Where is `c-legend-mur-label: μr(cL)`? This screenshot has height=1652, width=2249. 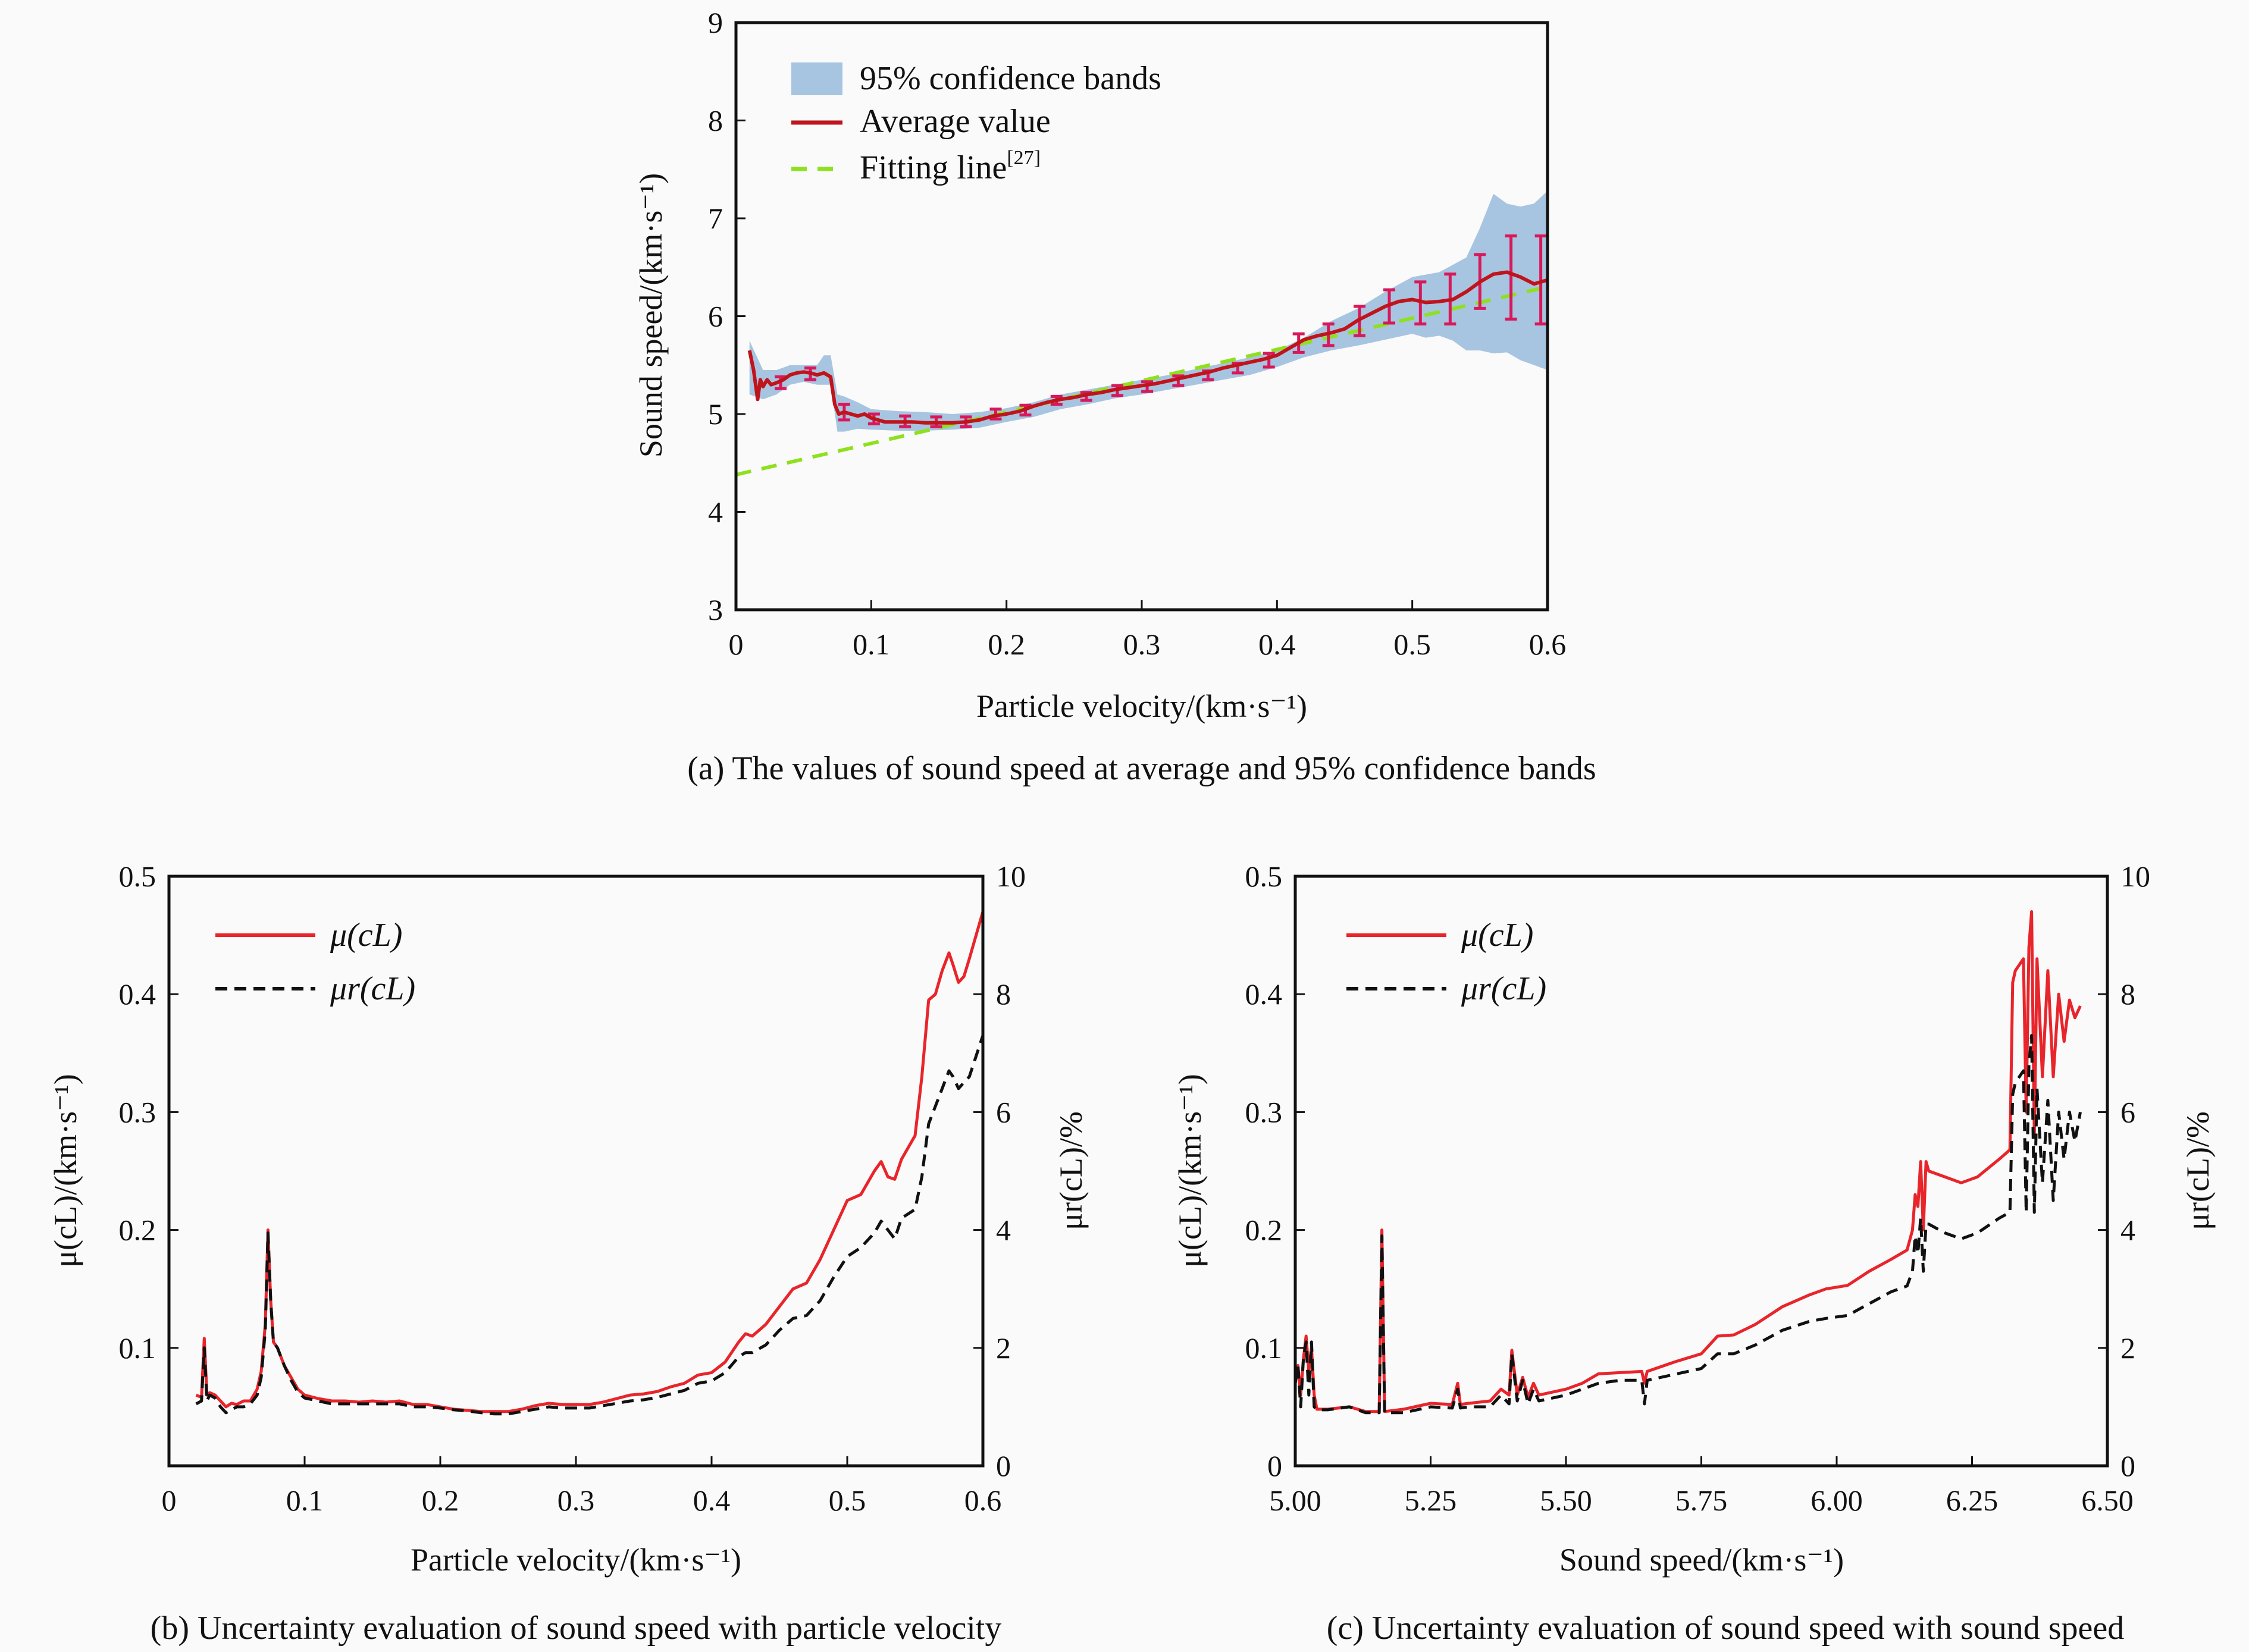
c-legend-mur-label: μr(cL) is located at coordinates (1503, 988).